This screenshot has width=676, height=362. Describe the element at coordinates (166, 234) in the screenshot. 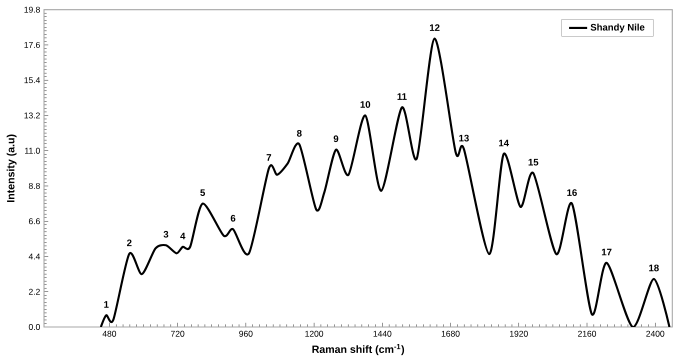

I see `annotation: 3` at that location.